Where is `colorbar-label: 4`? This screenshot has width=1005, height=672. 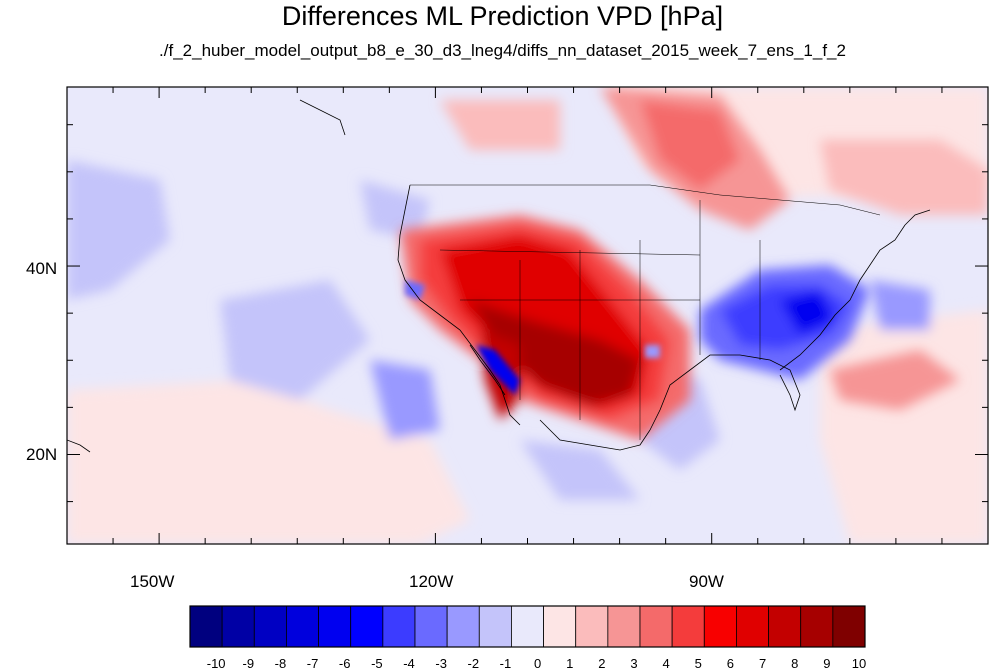 colorbar-label: 4 is located at coordinates (666, 663).